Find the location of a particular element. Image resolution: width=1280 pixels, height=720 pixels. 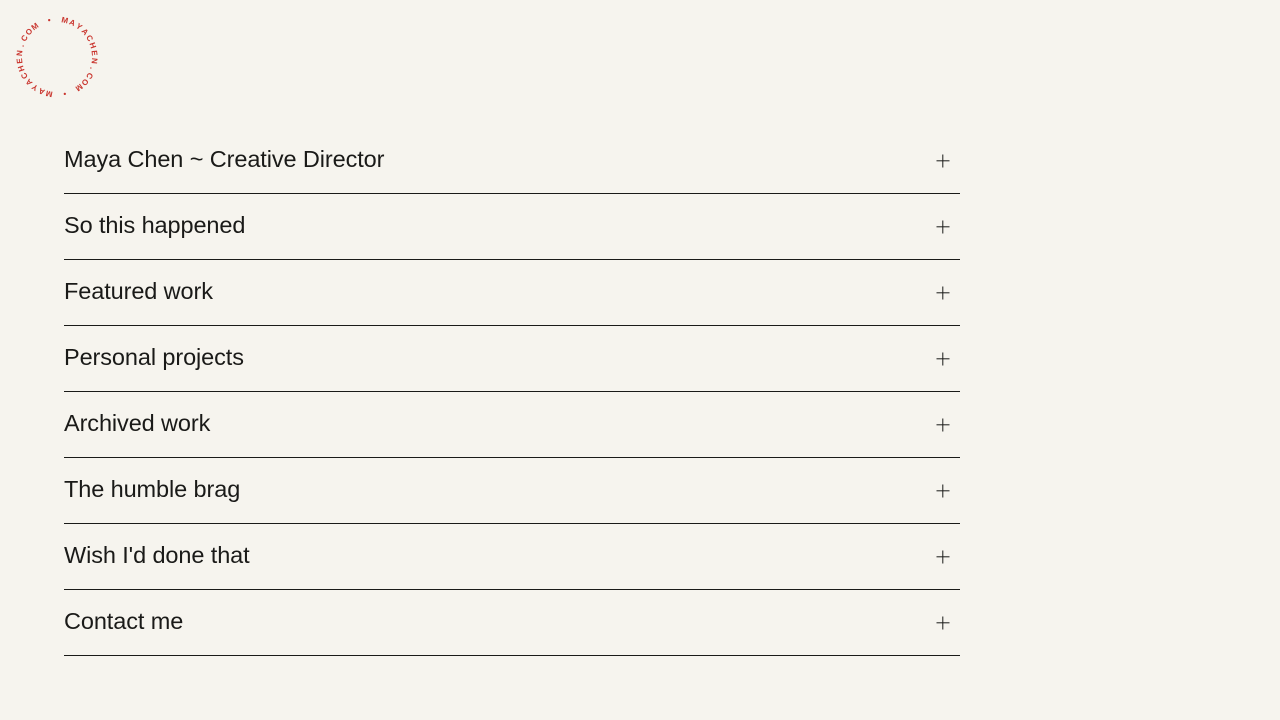

site-logo: M A Y A C H E N. C O M • M A Y A C H E N. C O M • is located at coordinates (57, 57).